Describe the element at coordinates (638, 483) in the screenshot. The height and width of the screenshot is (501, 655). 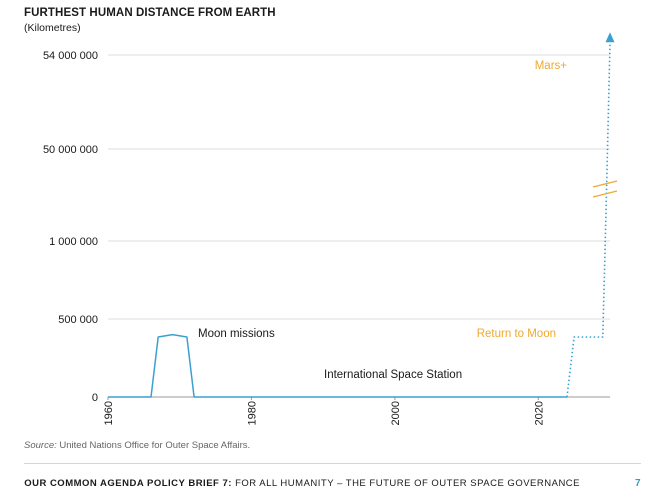
I see `page-number: 7` at that location.